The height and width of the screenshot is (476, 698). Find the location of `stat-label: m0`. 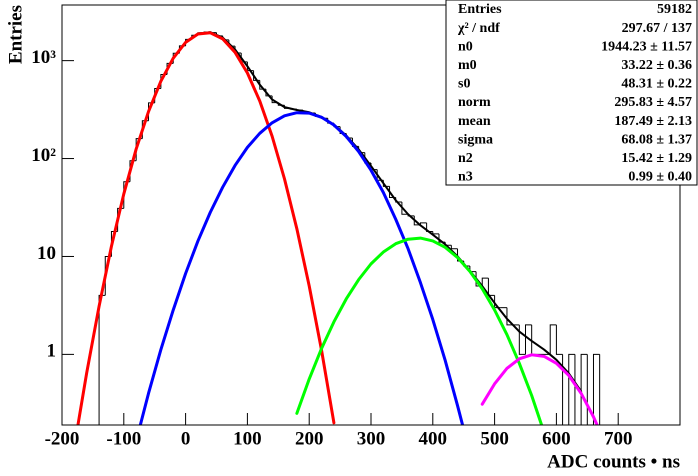

stat-label: m0 is located at coordinates (467, 65).